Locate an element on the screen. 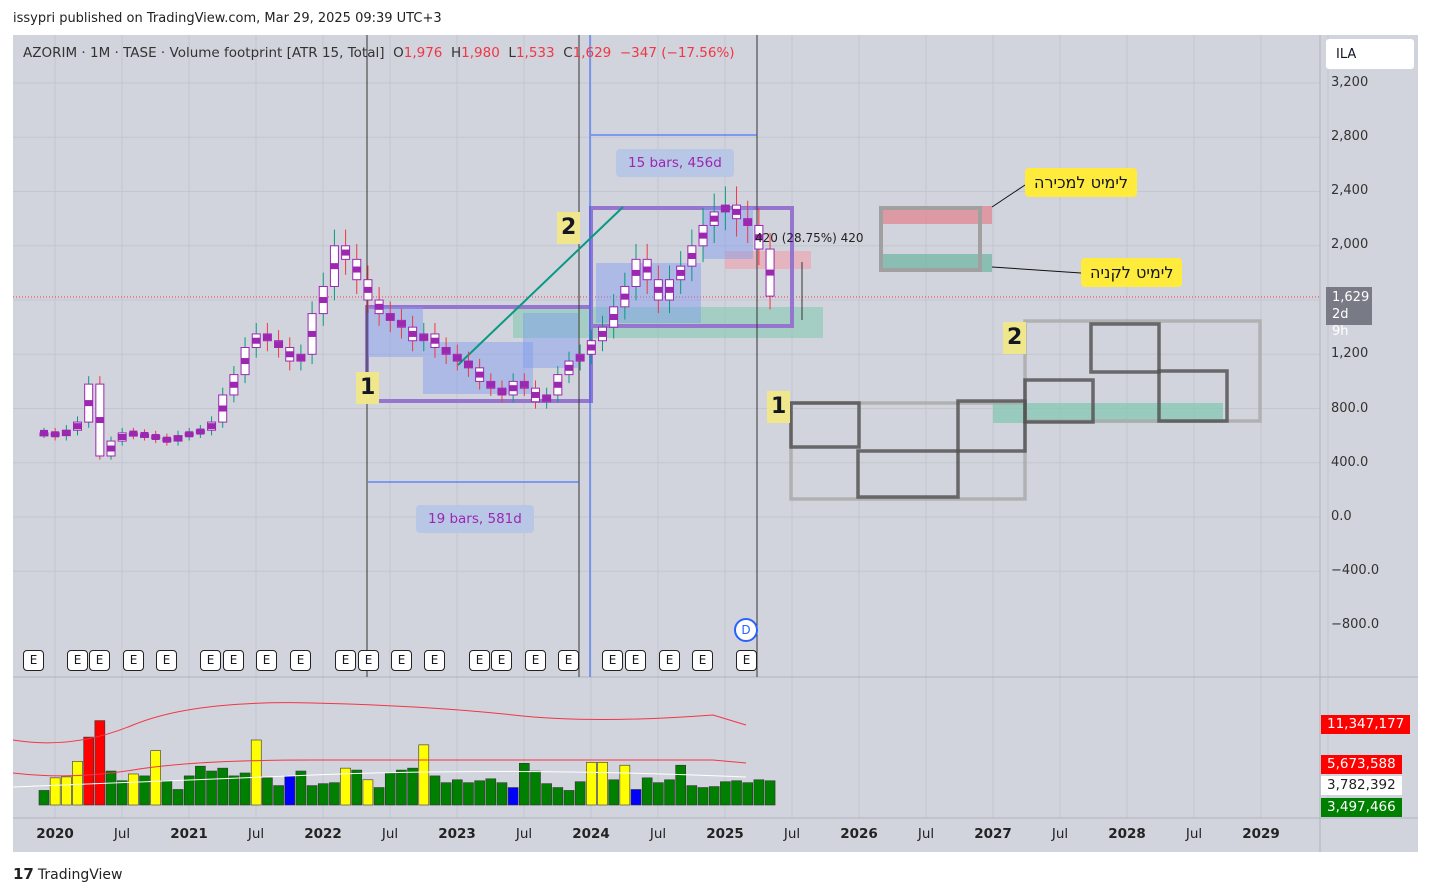  date-range-label-2: 15 bars, 456d is located at coordinates (675, 163).